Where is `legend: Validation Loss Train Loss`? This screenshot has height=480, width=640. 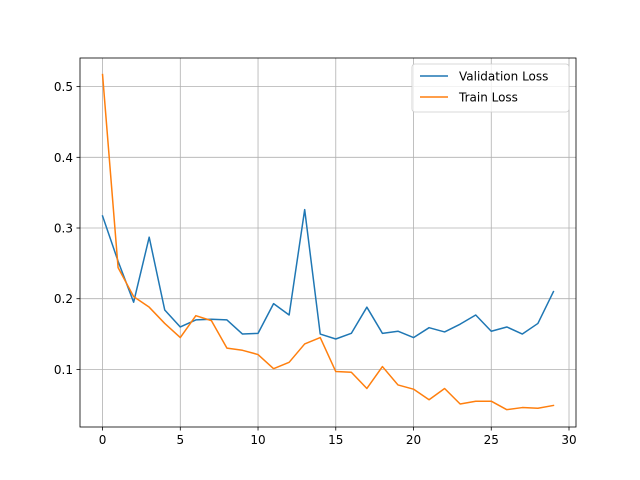 legend: Validation Loss Train Loss is located at coordinates (490, 88).